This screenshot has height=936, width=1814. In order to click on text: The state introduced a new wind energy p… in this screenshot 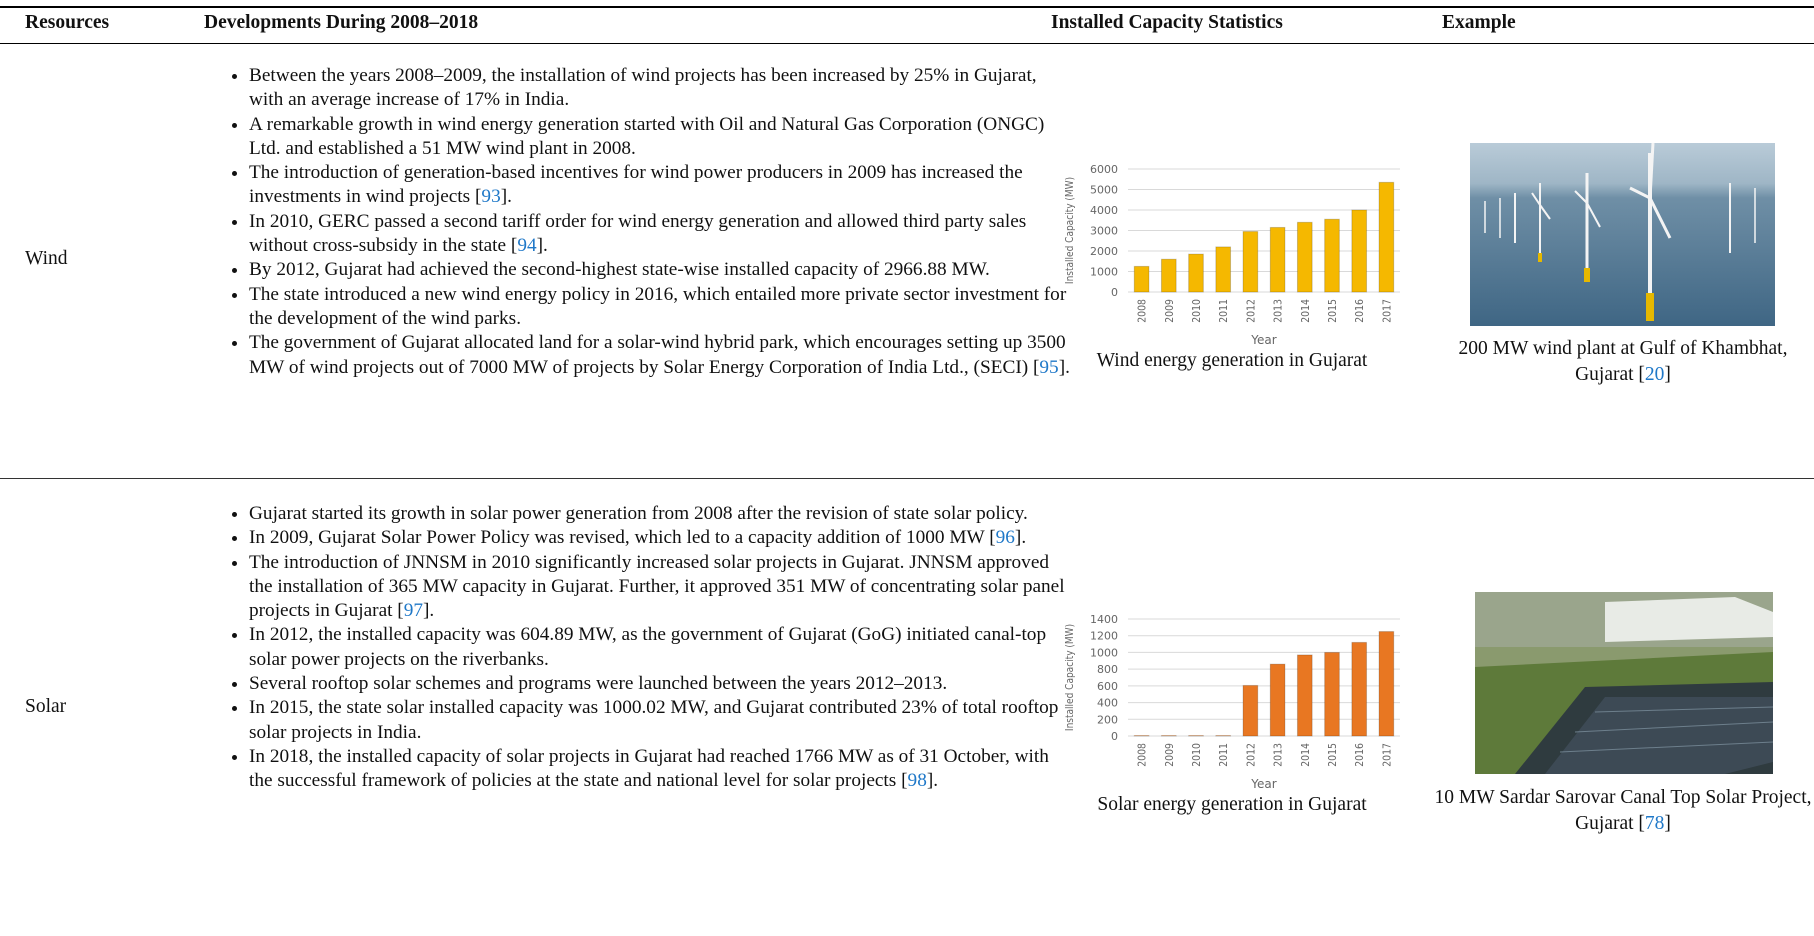, I will do `click(658, 306)`.